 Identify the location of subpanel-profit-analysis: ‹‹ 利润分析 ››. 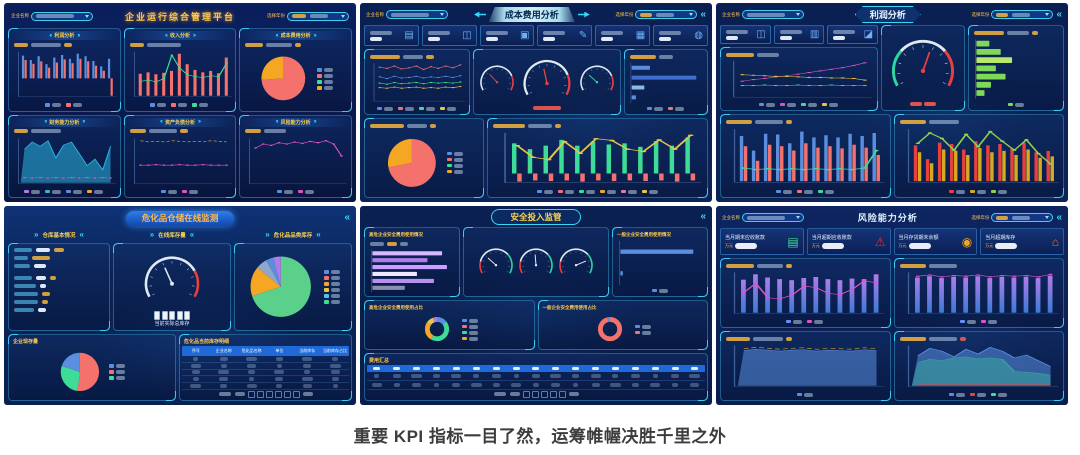
(64, 70).